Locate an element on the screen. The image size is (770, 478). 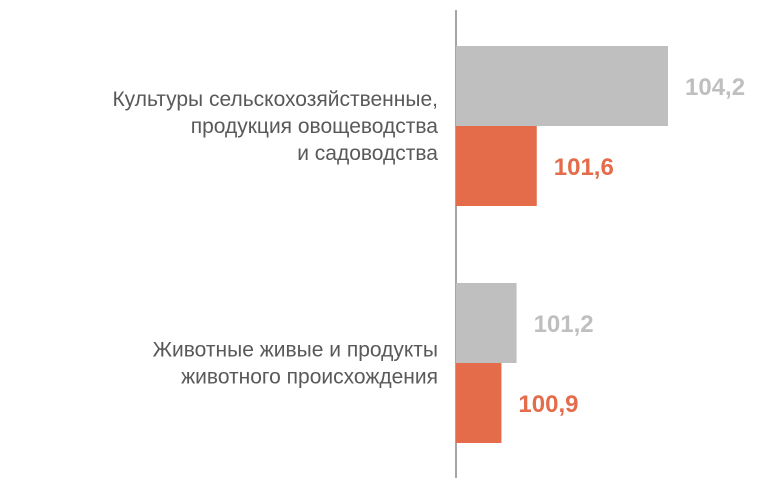
category-label-line: Культуры сельскохозяйственные, is located at coordinates (275, 99).